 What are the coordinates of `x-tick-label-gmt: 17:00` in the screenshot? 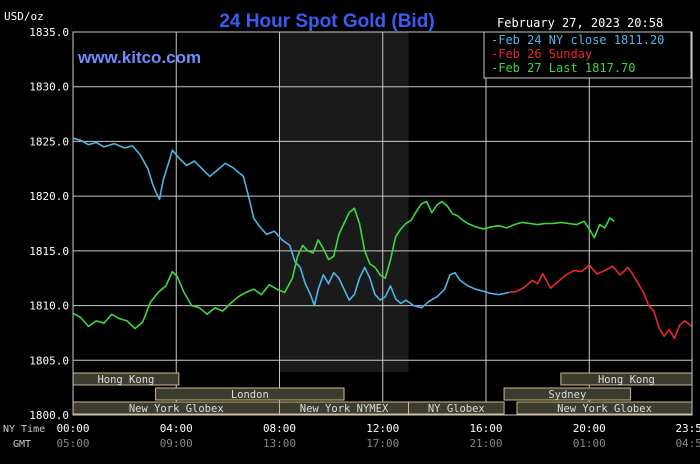 It's located at (382, 443).